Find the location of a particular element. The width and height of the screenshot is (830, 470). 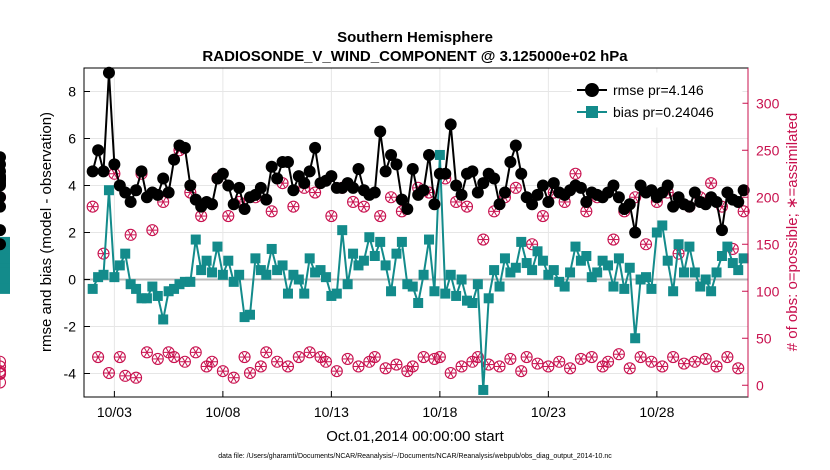

x-tick-label: 10/13 is located at coordinates (331, 412).